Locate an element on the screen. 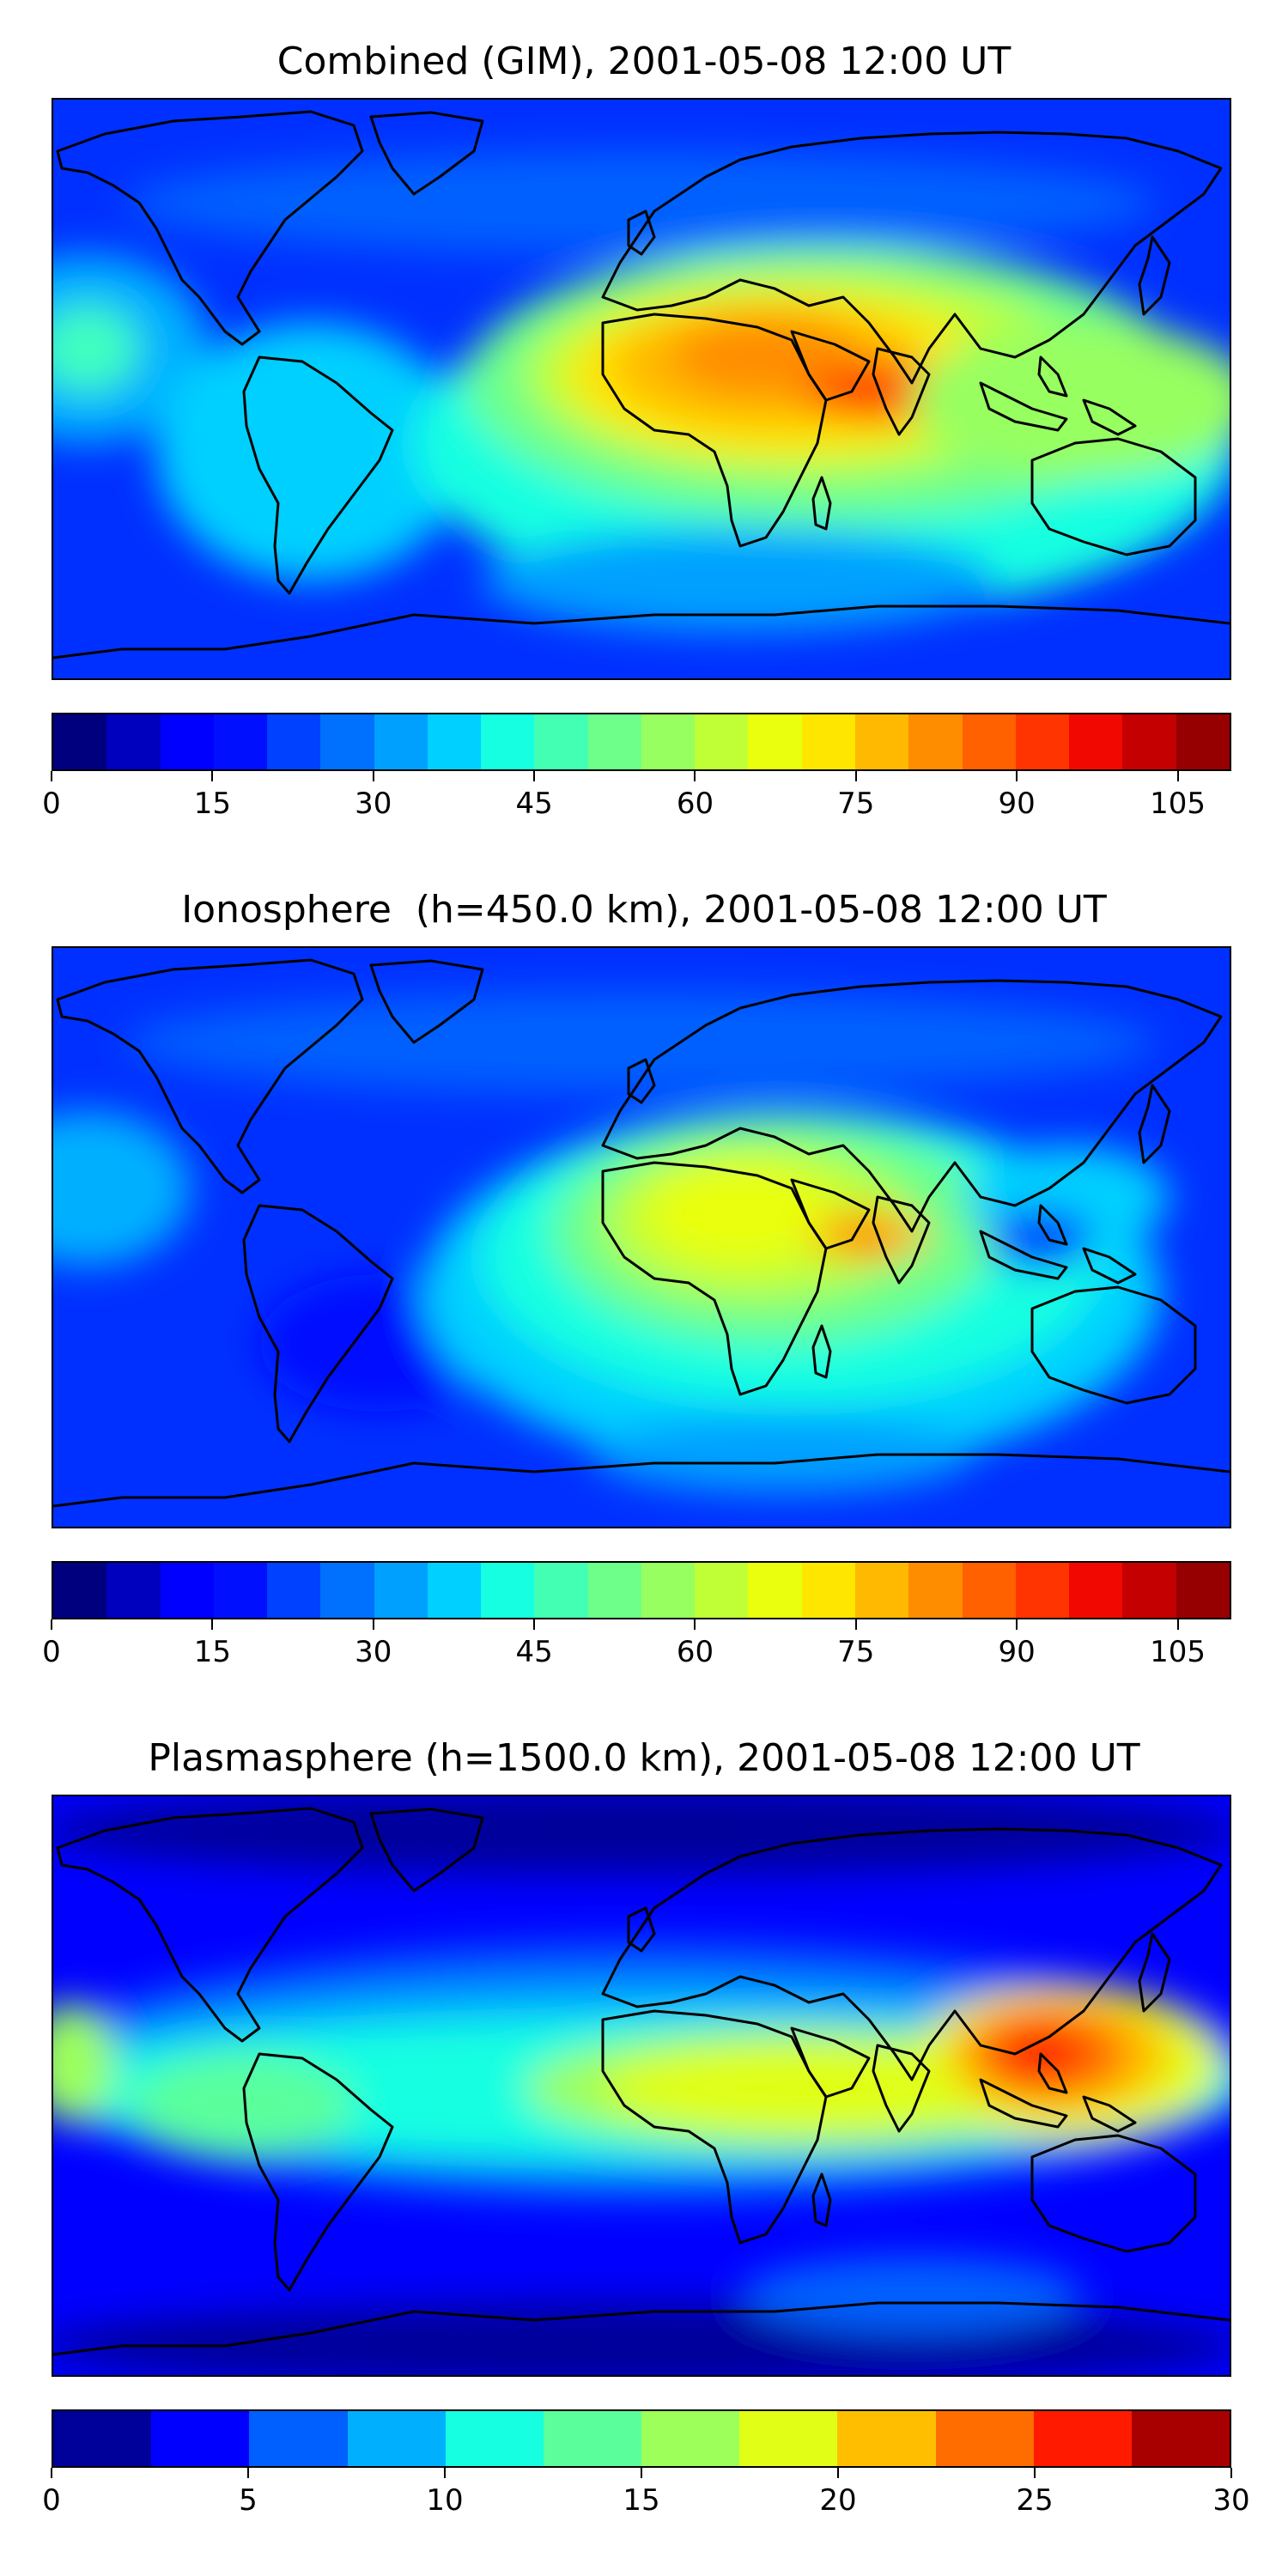 The height and width of the screenshot is (2576, 1288). panel-1-title: Combined (GIM), 2001-05-08 12:00 UT is located at coordinates (644, 61).